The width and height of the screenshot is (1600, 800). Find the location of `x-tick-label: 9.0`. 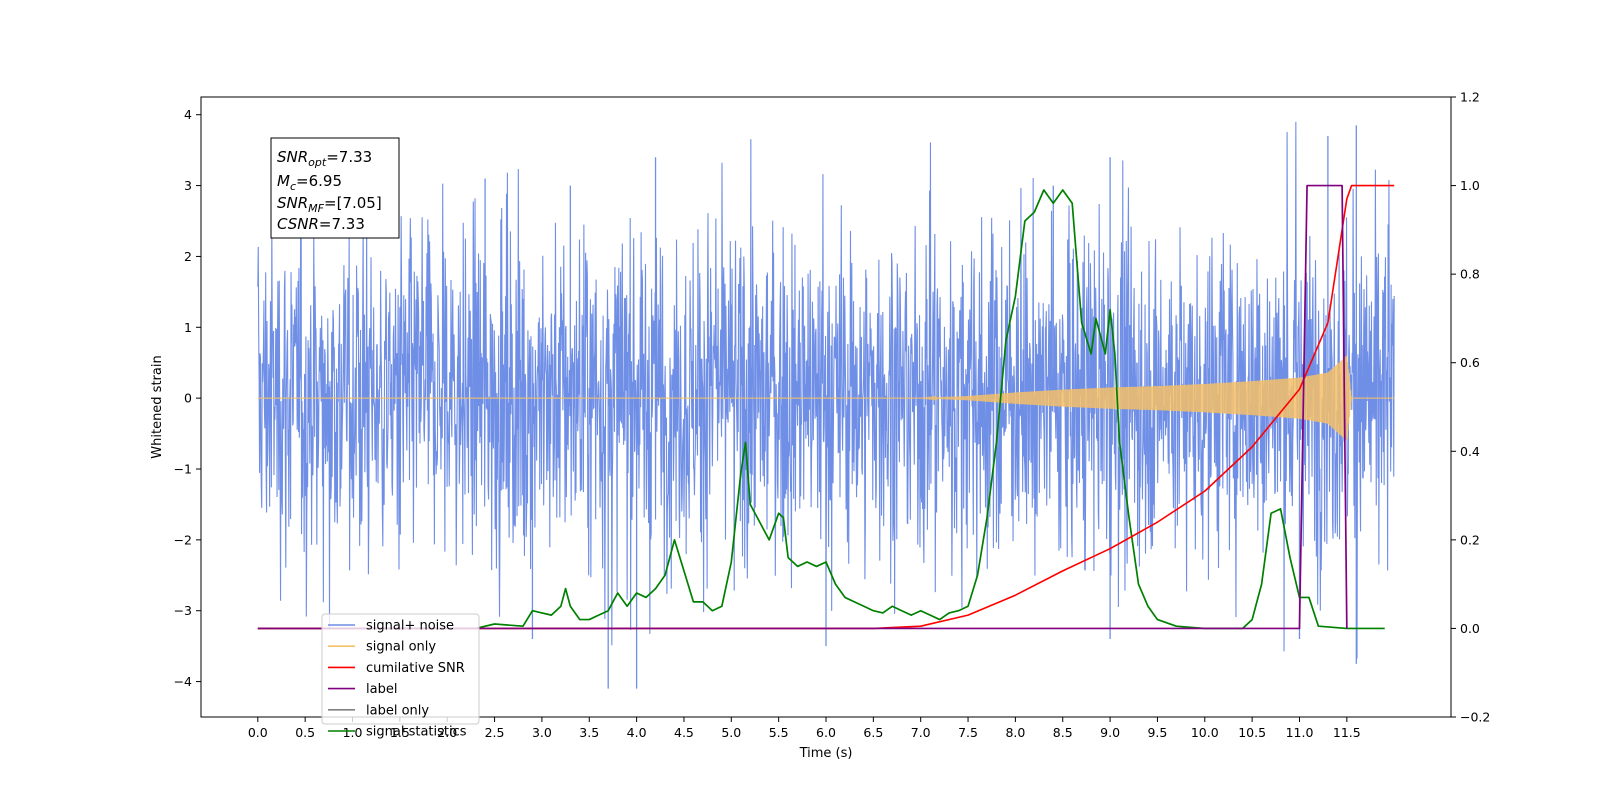

x-tick-label: 9.0 is located at coordinates (1110, 732).